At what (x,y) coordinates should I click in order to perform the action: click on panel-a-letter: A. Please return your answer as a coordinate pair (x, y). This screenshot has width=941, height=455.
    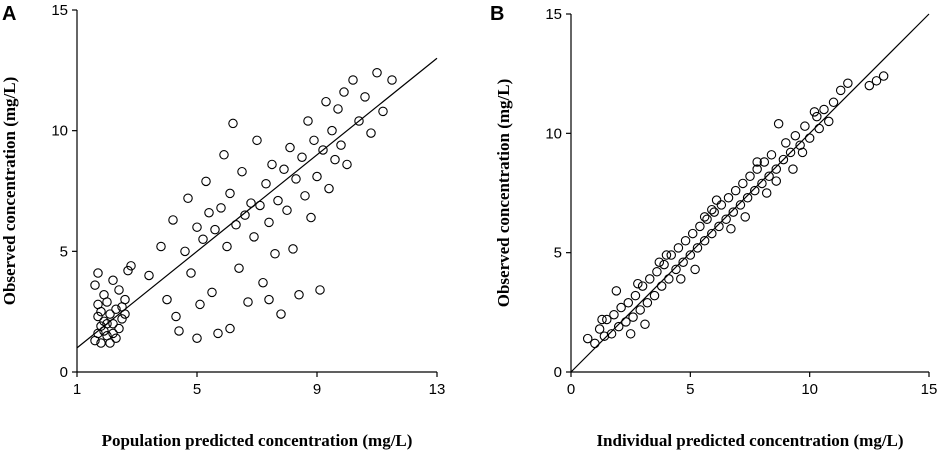
    Looking at the image, I should click on (9, 14).